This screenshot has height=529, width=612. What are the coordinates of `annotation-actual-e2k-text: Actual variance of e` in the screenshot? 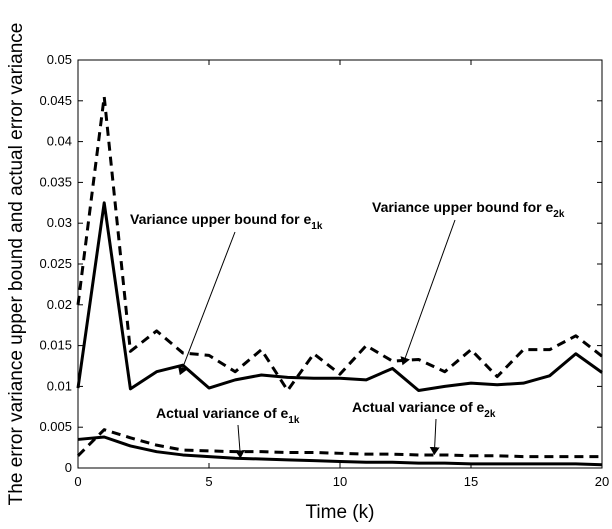 It's located at (418, 407).